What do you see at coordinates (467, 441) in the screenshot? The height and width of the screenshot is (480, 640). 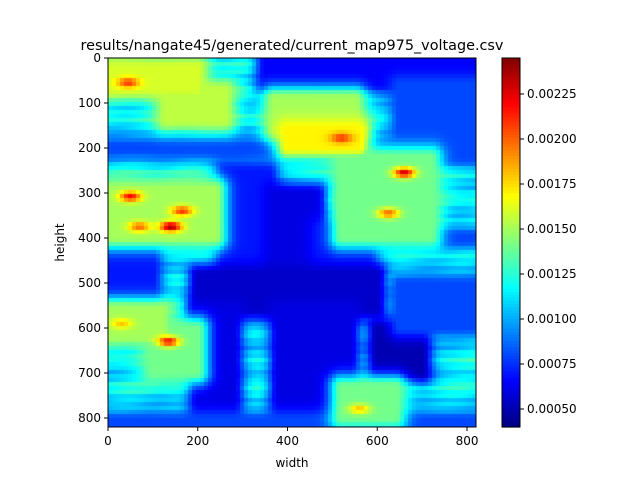 I see `x-tick-label: 800` at bounding box center [467, 441].